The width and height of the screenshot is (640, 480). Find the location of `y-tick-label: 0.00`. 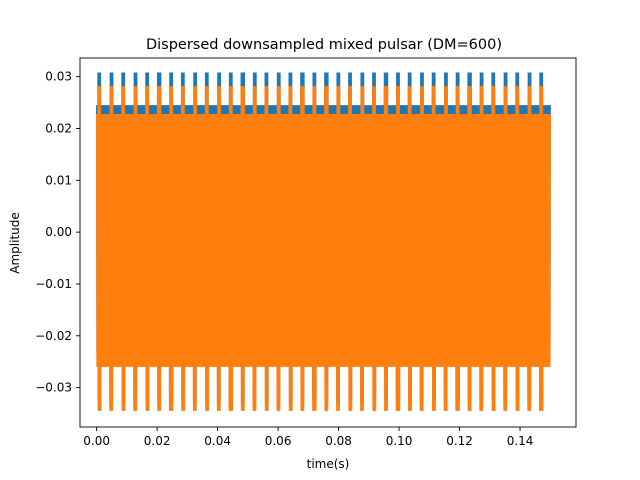

y-tick-label: 0.00 is located at coordinates (58, 232).